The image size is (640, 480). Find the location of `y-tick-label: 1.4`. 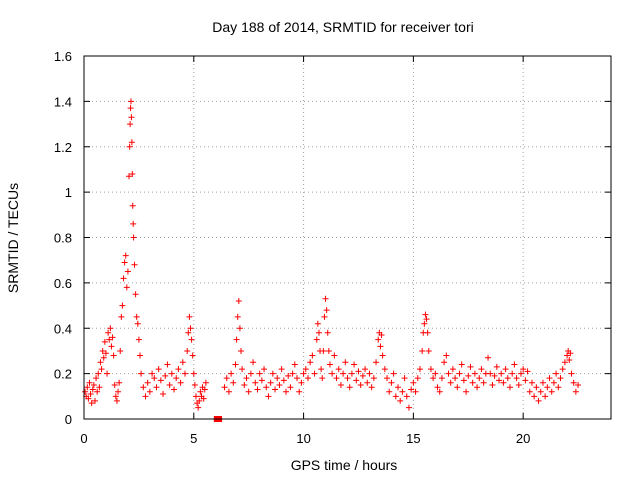

y-tick-label: 1.4 is located at coordinates (63, 101).